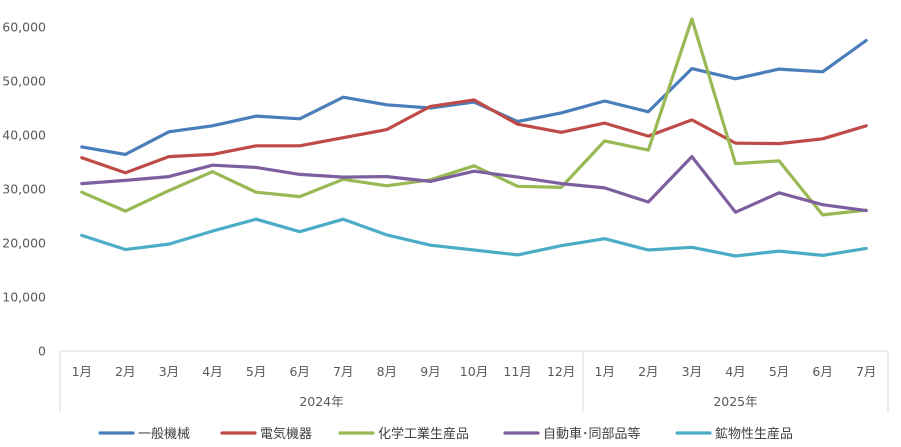  Describe the element at coordinates (517, 371) in the screenshot. I see `x-tick-label: 11月` at that location.